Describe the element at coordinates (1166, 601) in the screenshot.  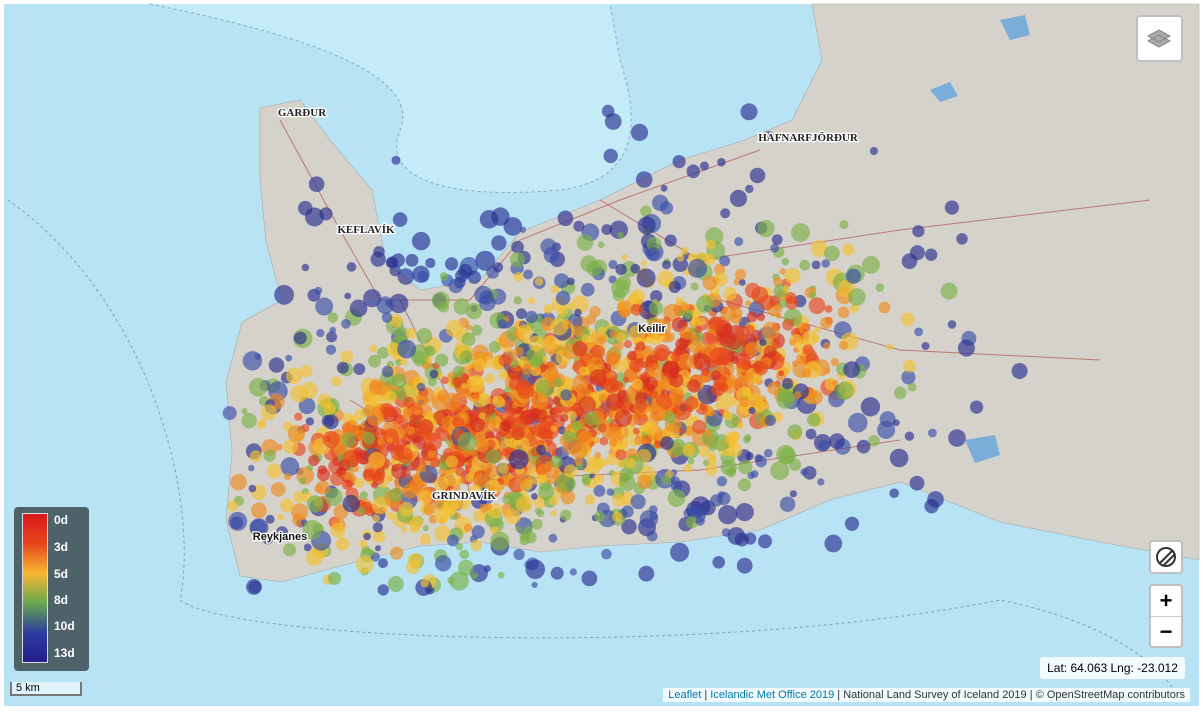
I see `zoom-in: +` at that location.